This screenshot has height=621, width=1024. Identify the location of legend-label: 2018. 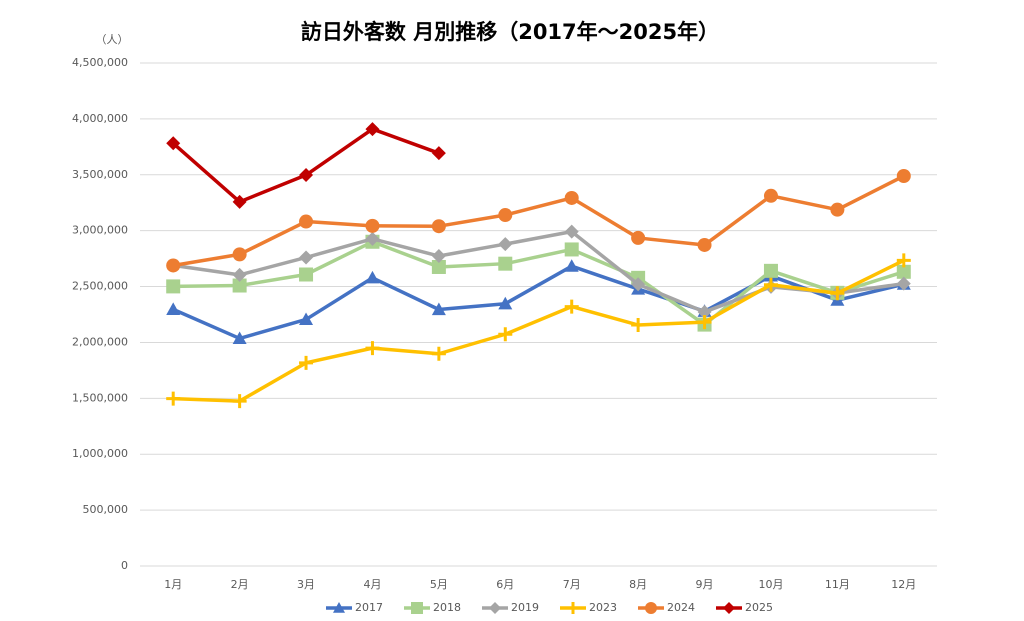
(447, 607).